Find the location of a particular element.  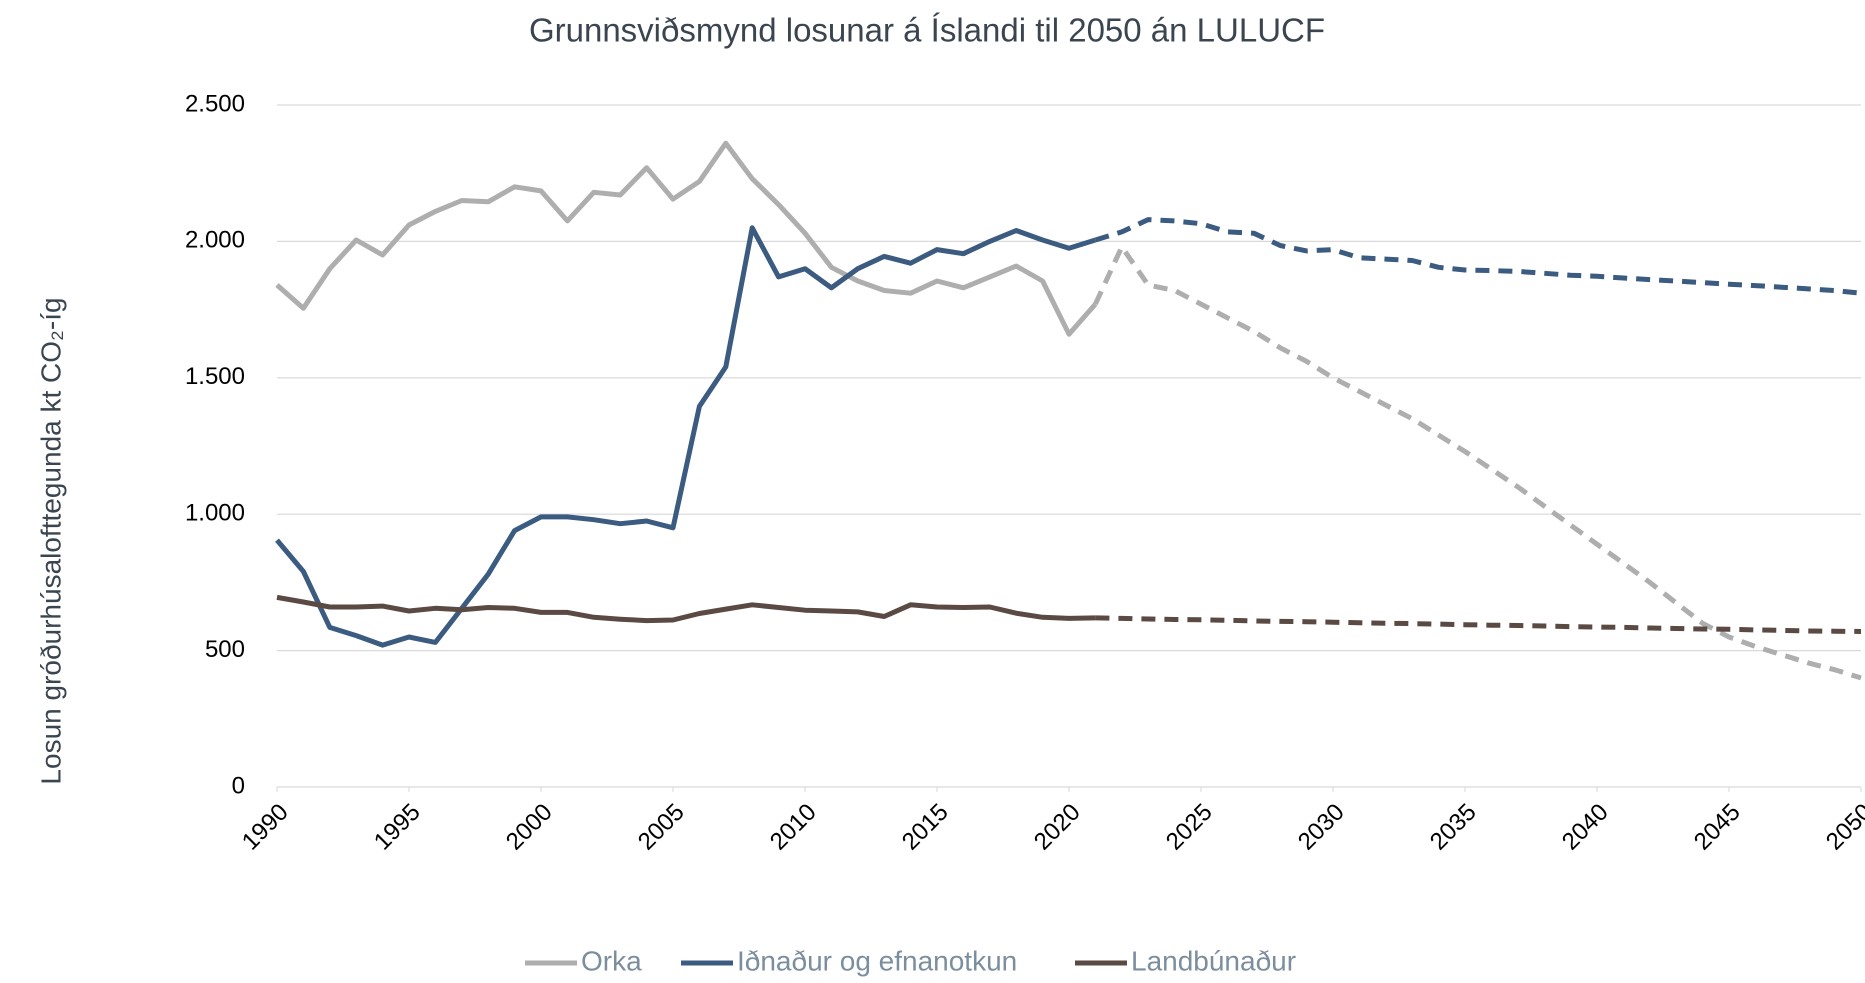

x-tick-label: 2035 is located at coordinates (1453, 827).